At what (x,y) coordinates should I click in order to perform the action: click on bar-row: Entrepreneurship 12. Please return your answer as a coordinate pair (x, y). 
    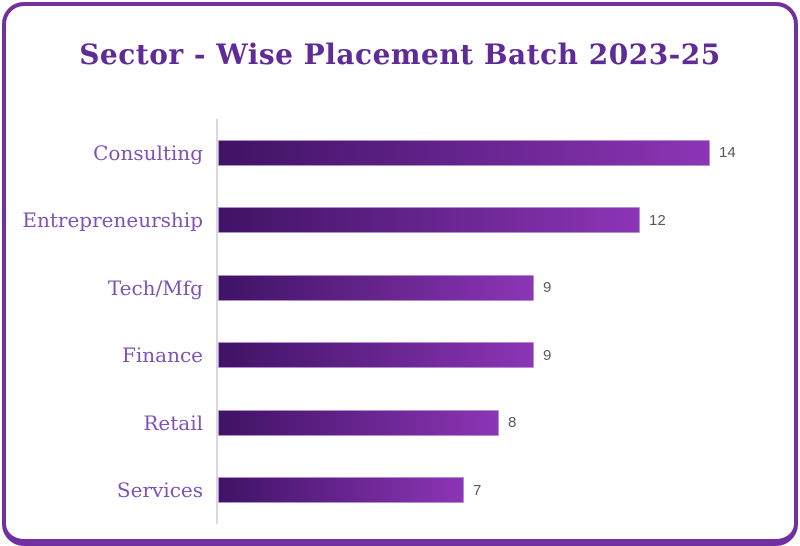
    Looking at the image, I should click on (400, 221).